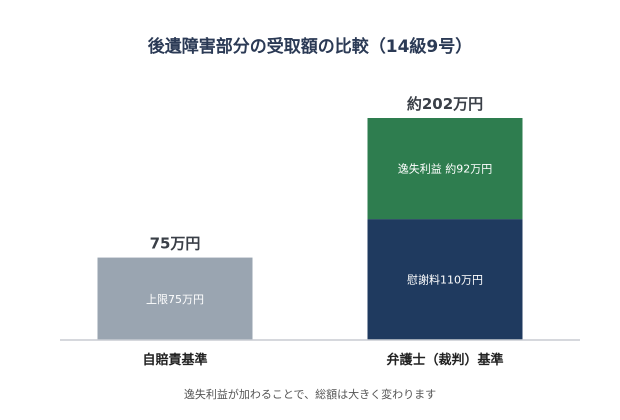 The width and height of the screenshot is (620, 420). I want to click on total-label: 75万円, so click(175, 244).